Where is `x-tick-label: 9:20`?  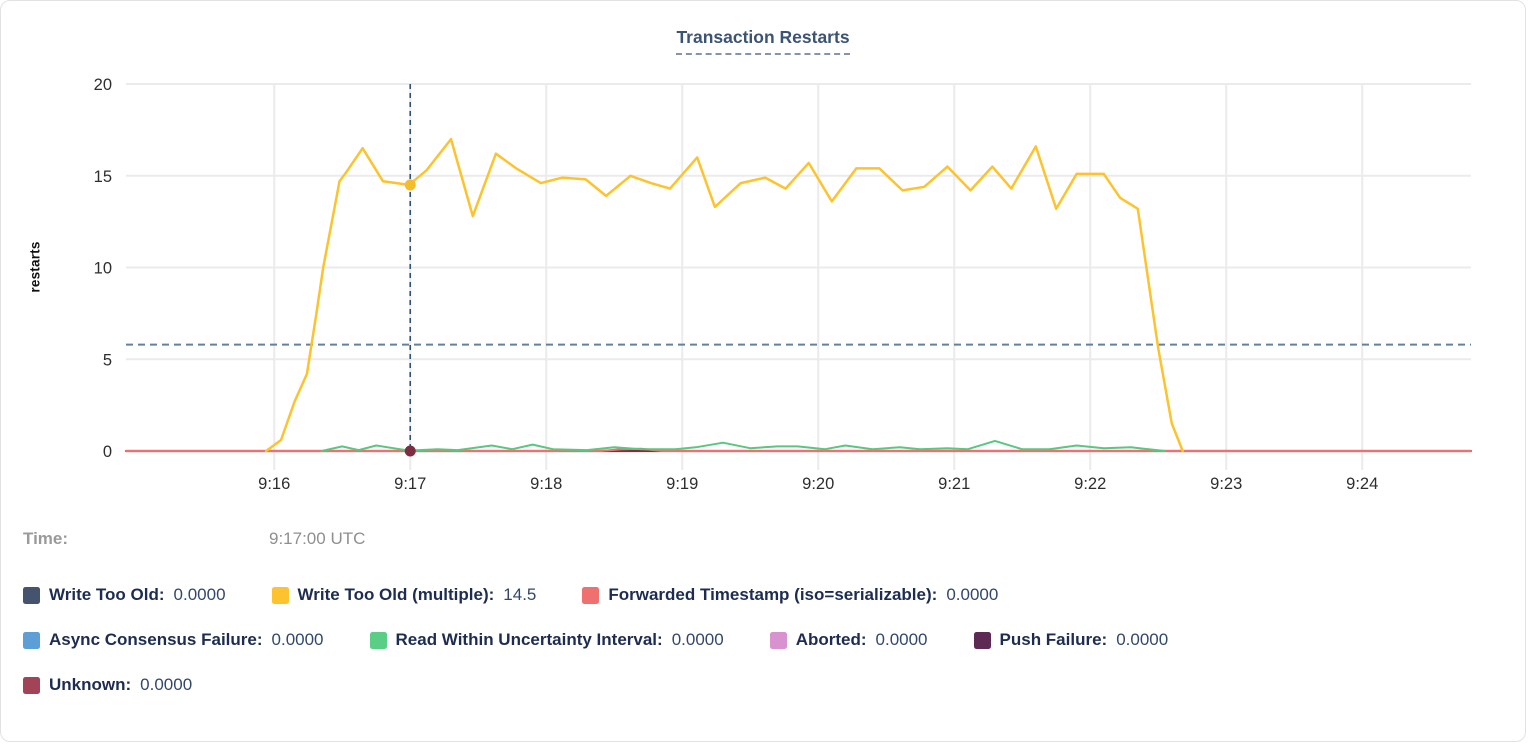
x-tick-label: 9:20 is located at coordinates (818, 484).